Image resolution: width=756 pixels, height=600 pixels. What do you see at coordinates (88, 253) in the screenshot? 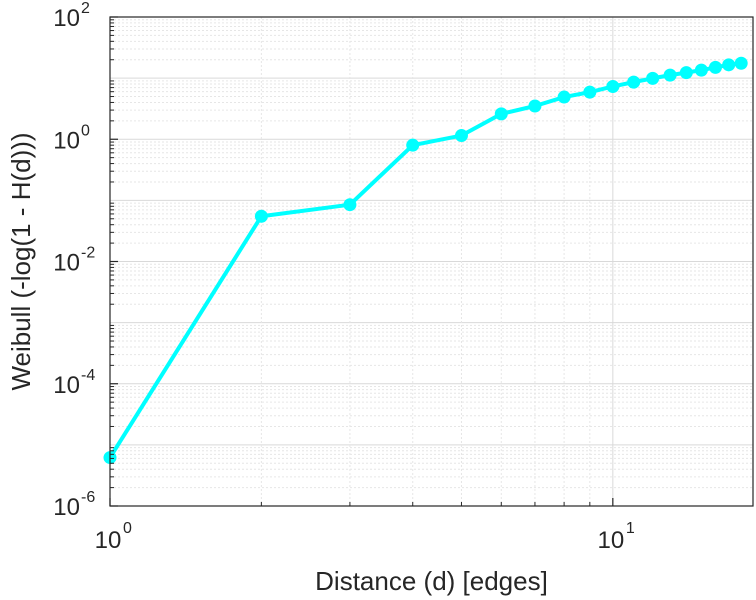
I see `y-tick-exponent: -2` at bounding box center [88, 253].